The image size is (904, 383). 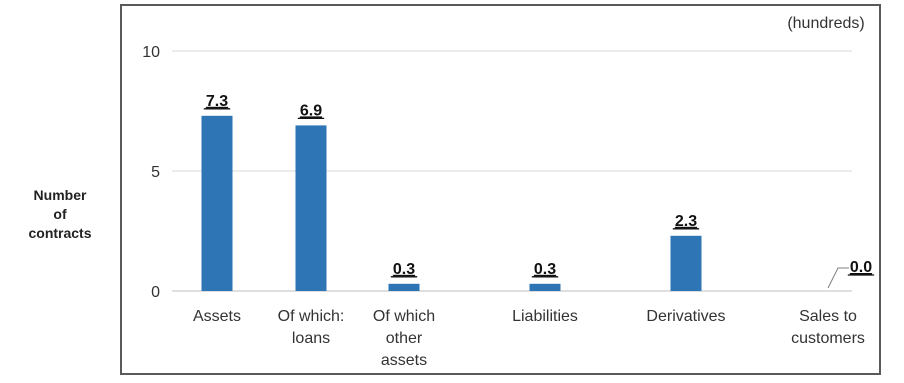 What do you see at coordinates (217, 316) in the screenshot?
I see `x-tick-label: Assets` at bounding box center [217, 316].